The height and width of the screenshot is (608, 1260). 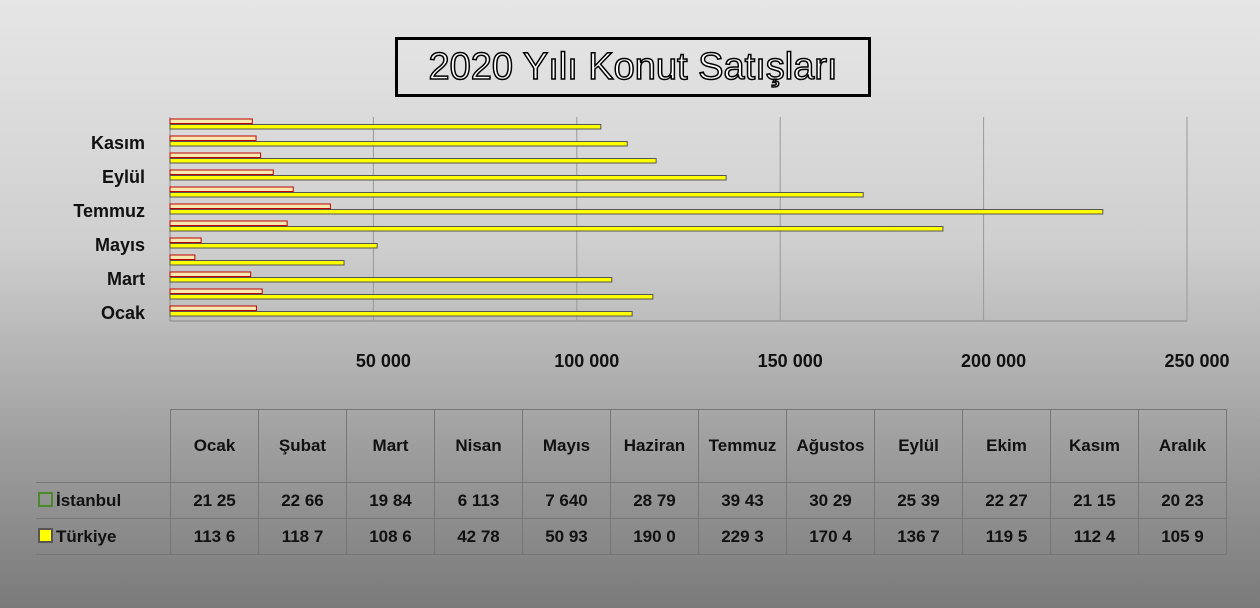 What do you see at coordinates (654, 500) in the screenshot?
I see `table-cell: 28 79` at bounding box center [654, 500].